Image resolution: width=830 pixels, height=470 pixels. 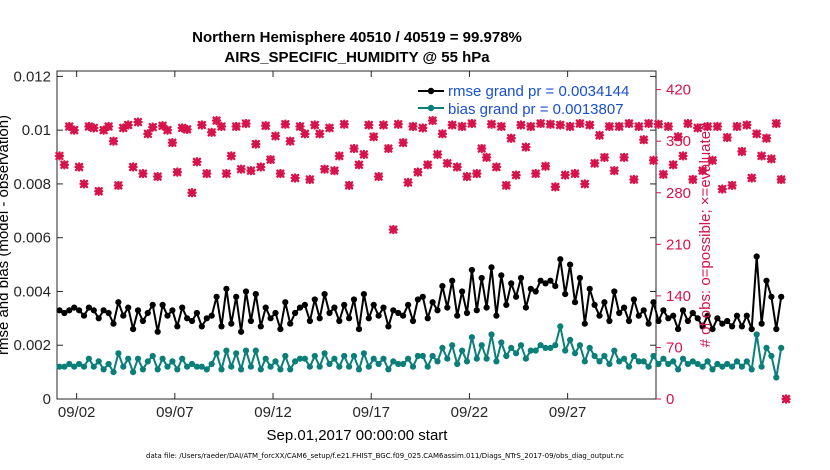 What do you see at coordinates (431, 108) in the screenshot?
I see `legend-bias-marker` at bounding box center [431, 108].